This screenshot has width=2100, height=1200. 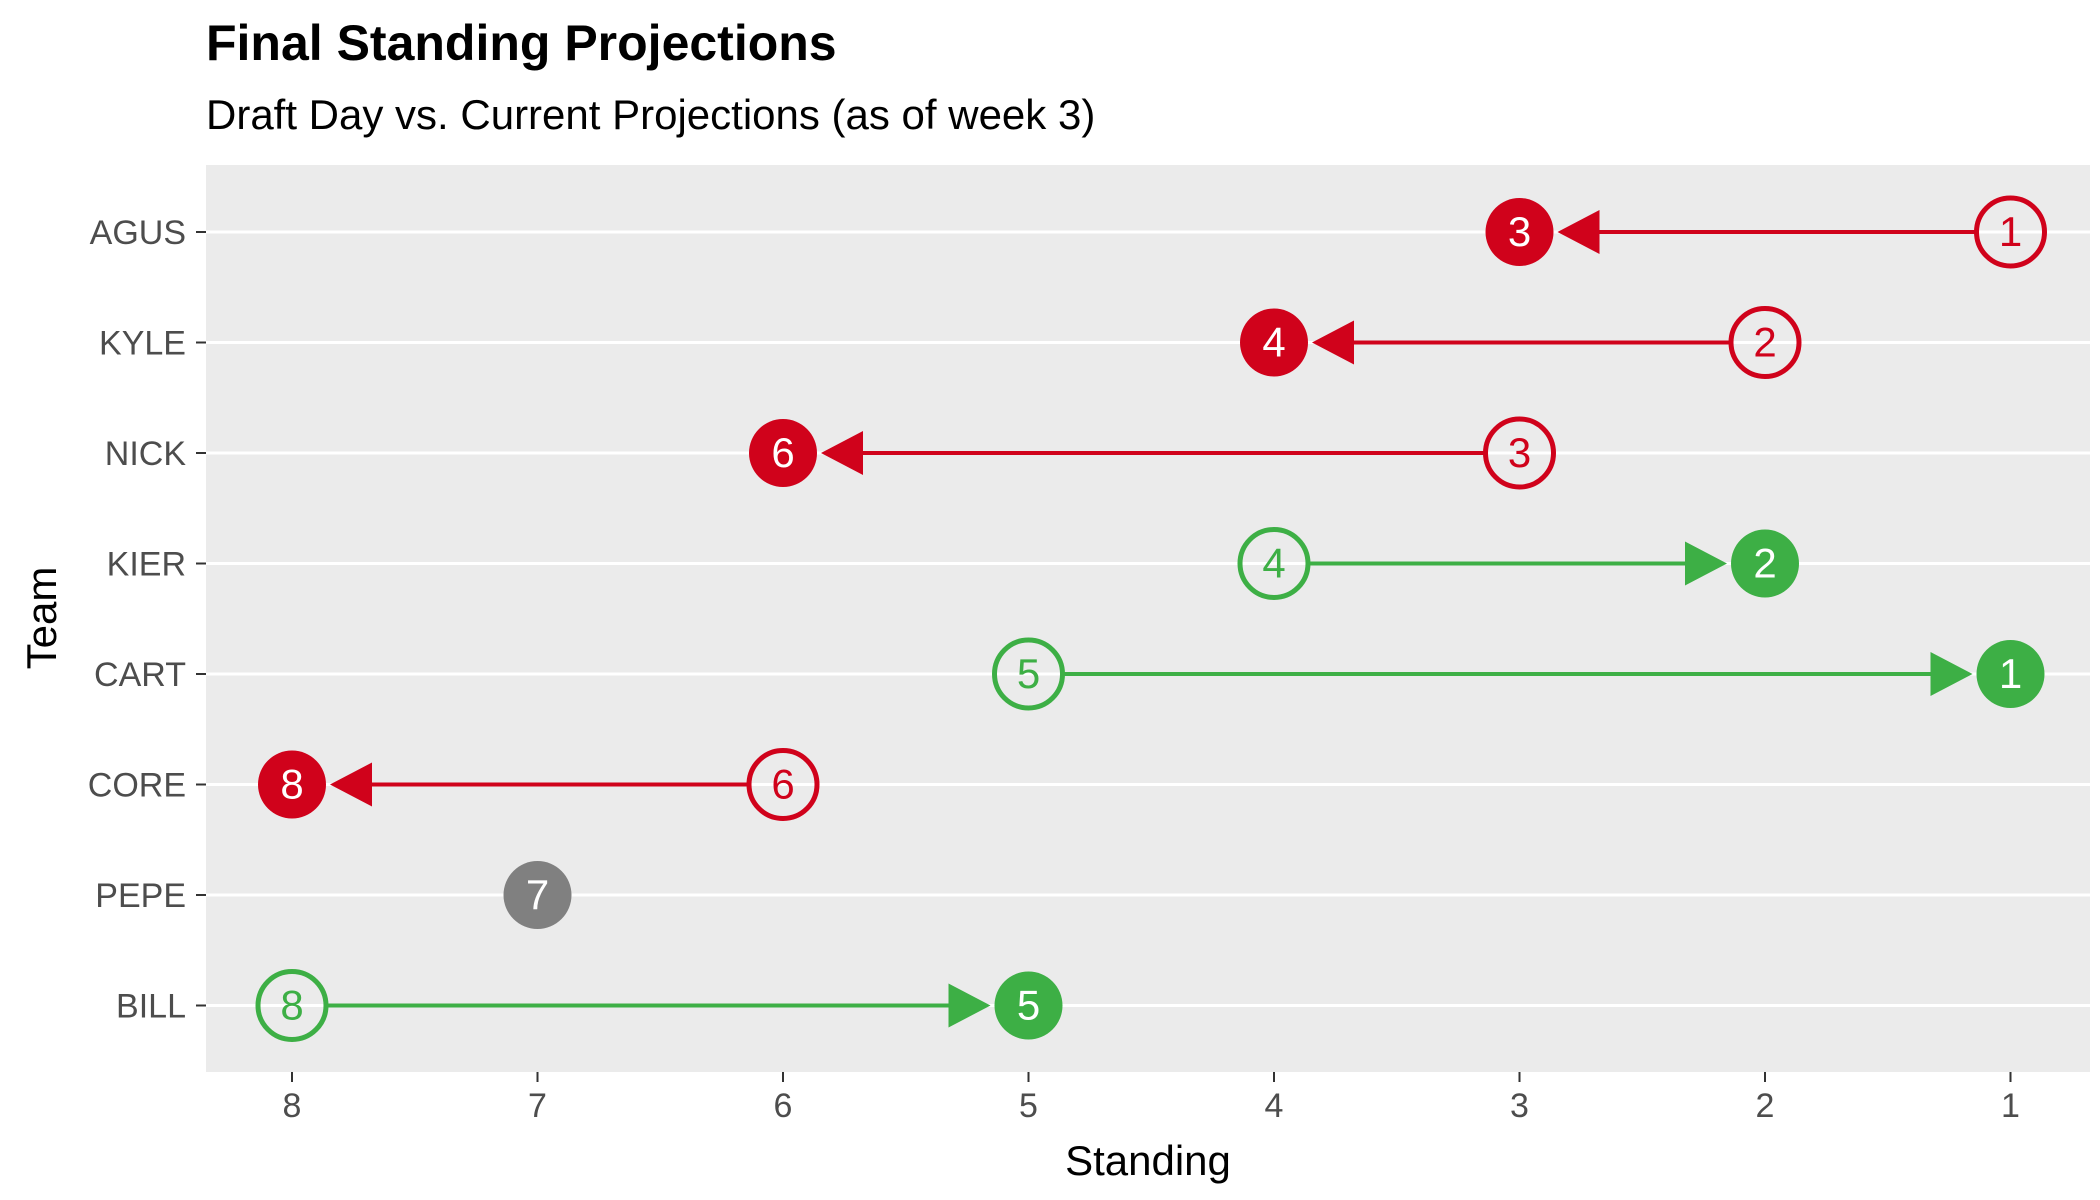 I want to click on draft-label-bill: 8, so click(x=291, y=1005).